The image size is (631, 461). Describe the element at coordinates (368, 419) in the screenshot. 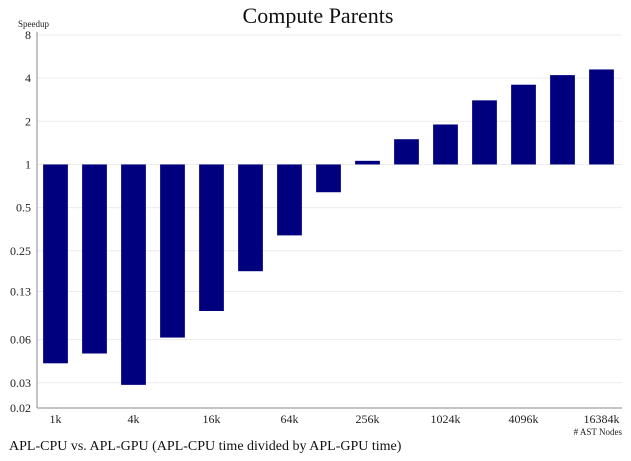

I see `x-tick-label: 256k` at that location.